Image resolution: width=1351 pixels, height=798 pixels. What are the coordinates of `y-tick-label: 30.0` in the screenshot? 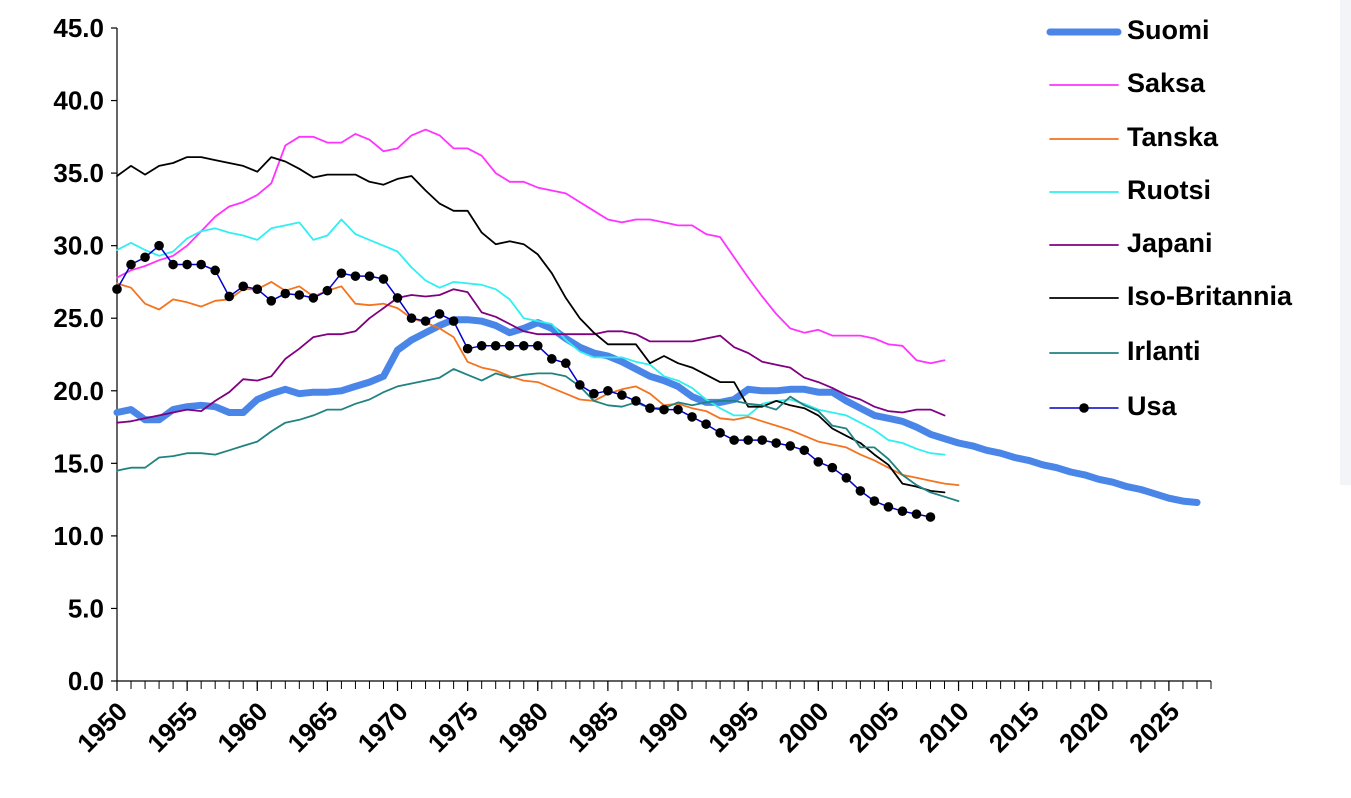 It's located at (78, 246).